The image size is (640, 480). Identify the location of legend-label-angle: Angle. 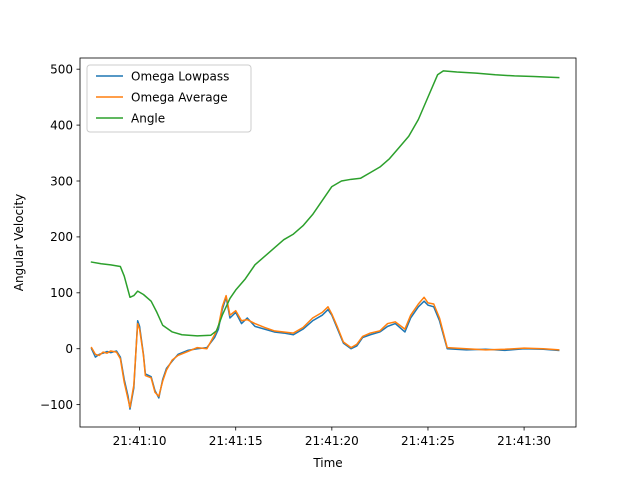
(148, 119).